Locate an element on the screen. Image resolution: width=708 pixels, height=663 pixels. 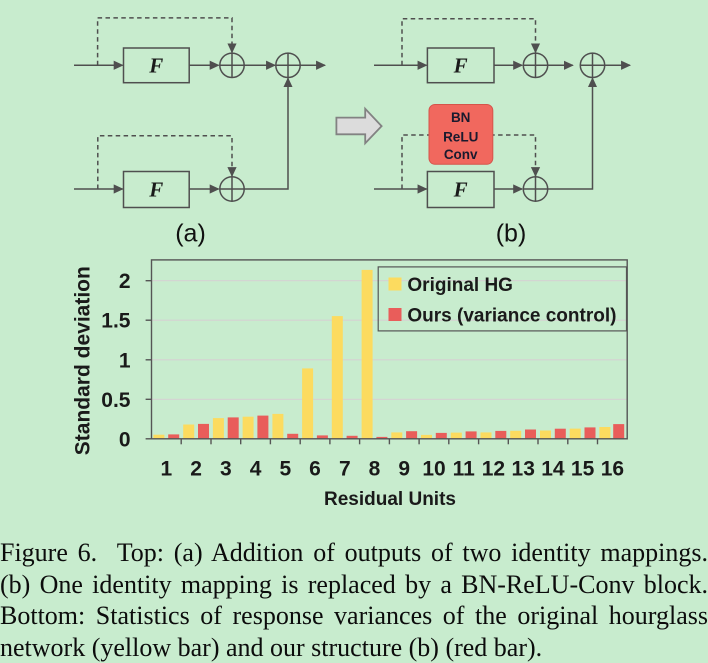
svg-text: BN is located at coordinates (461, 117).